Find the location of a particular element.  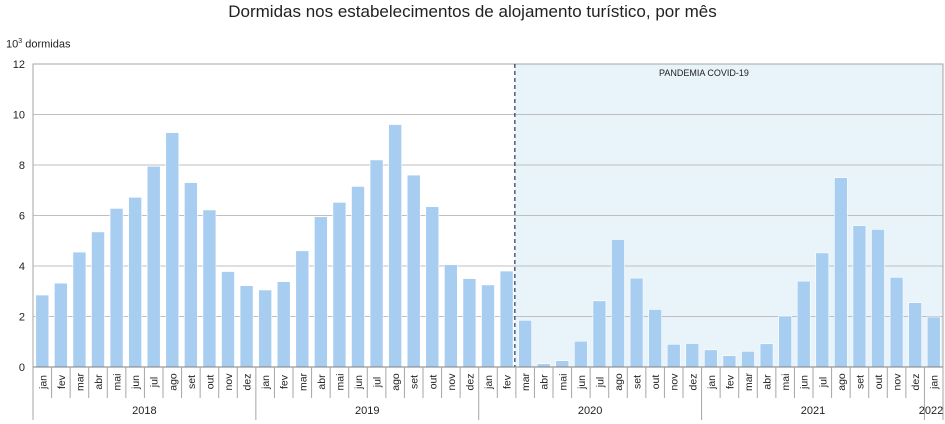

y-tick-label: 12 is located at coordinates (19, 65).